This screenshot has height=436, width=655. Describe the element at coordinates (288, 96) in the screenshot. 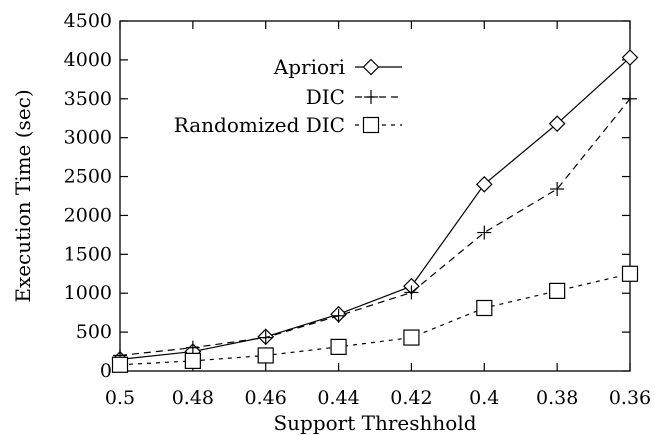

I see `legend: Apriori DIC Randomized DIC` at that location.